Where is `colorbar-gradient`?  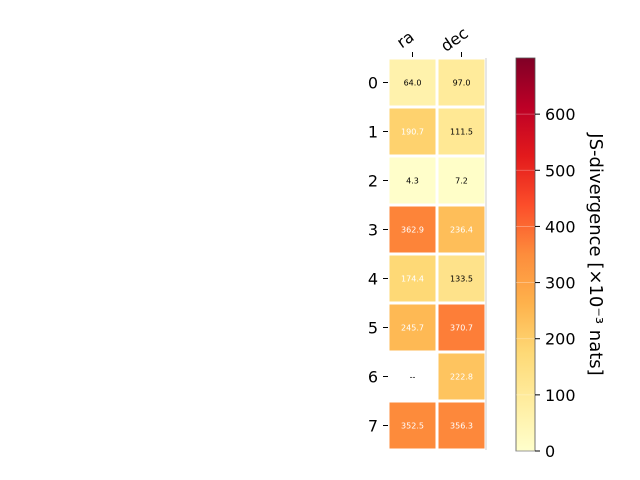 colorbar-gradient is located at coordinates (525, 254).